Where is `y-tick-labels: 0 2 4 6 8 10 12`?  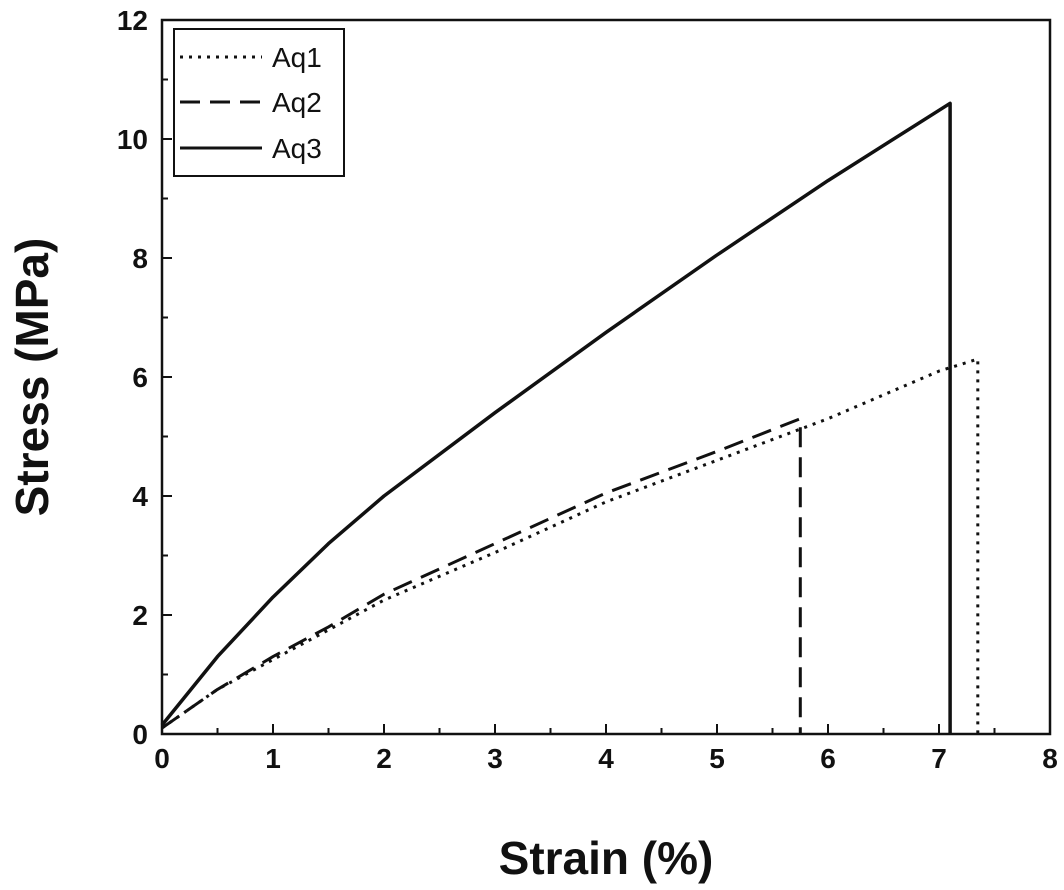
y-tick-labels: 0 2 4 6 8 10 12 is located at coordinates (133, 377).